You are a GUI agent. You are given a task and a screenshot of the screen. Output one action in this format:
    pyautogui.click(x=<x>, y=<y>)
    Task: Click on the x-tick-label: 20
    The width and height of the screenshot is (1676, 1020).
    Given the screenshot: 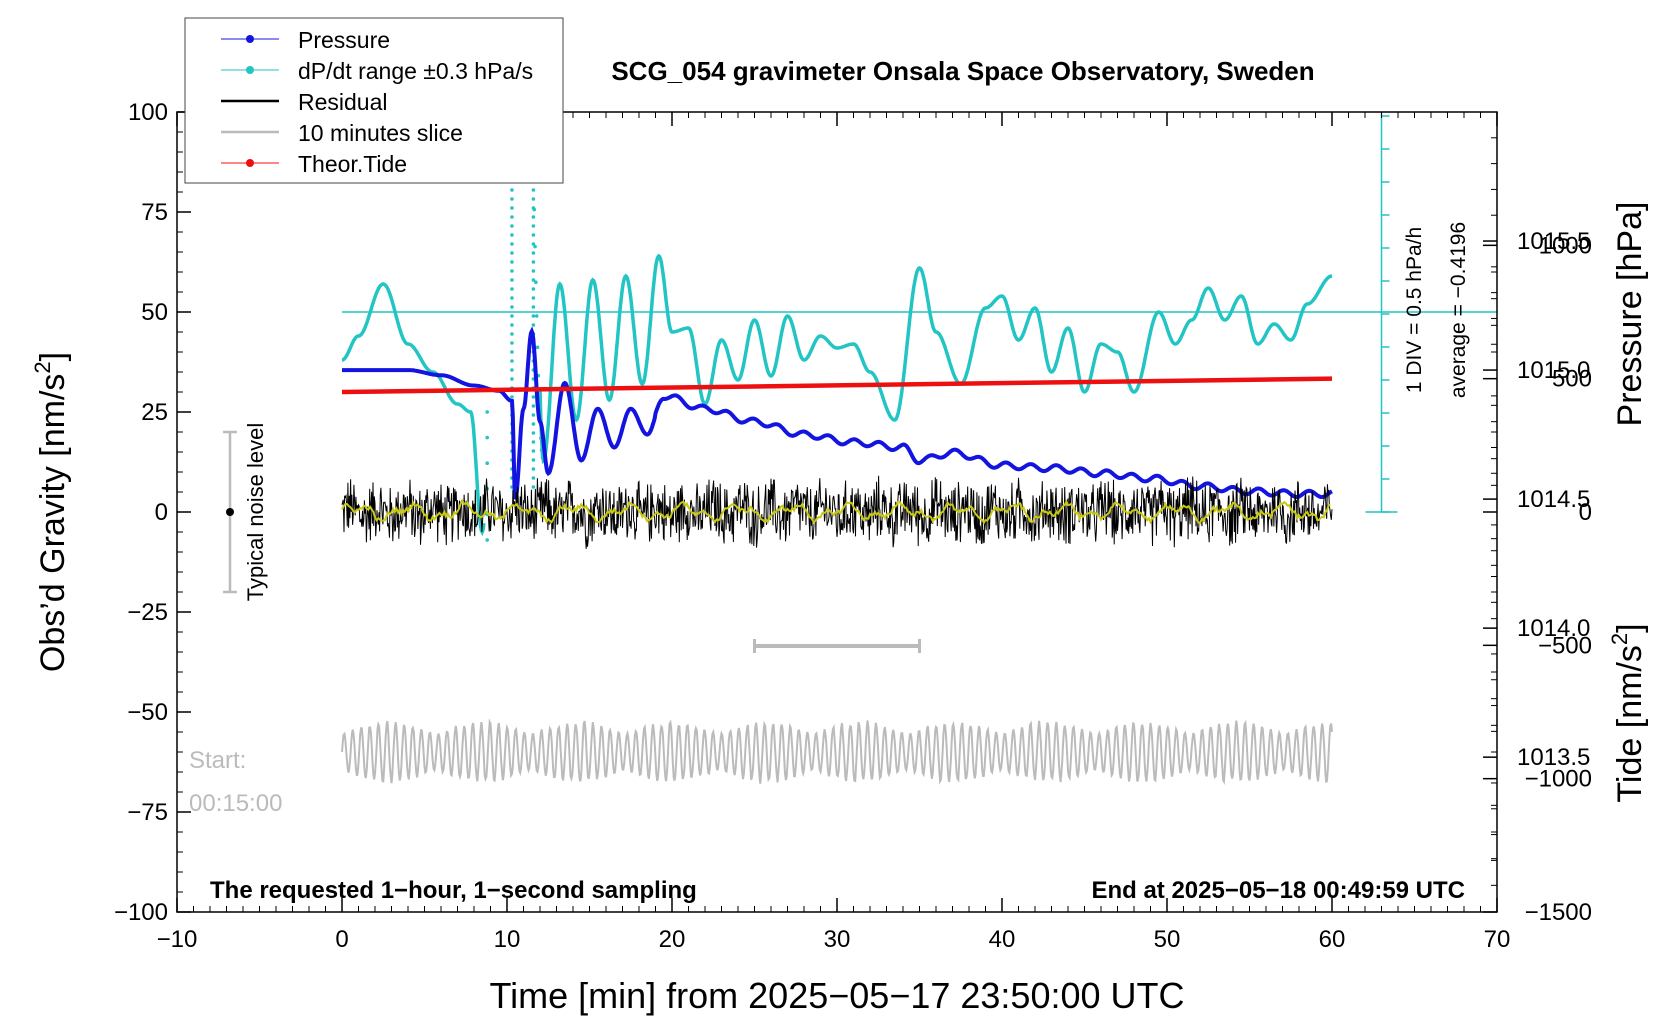 What is the action you would take?
    pyautogui.click(x=672, y=939)
    